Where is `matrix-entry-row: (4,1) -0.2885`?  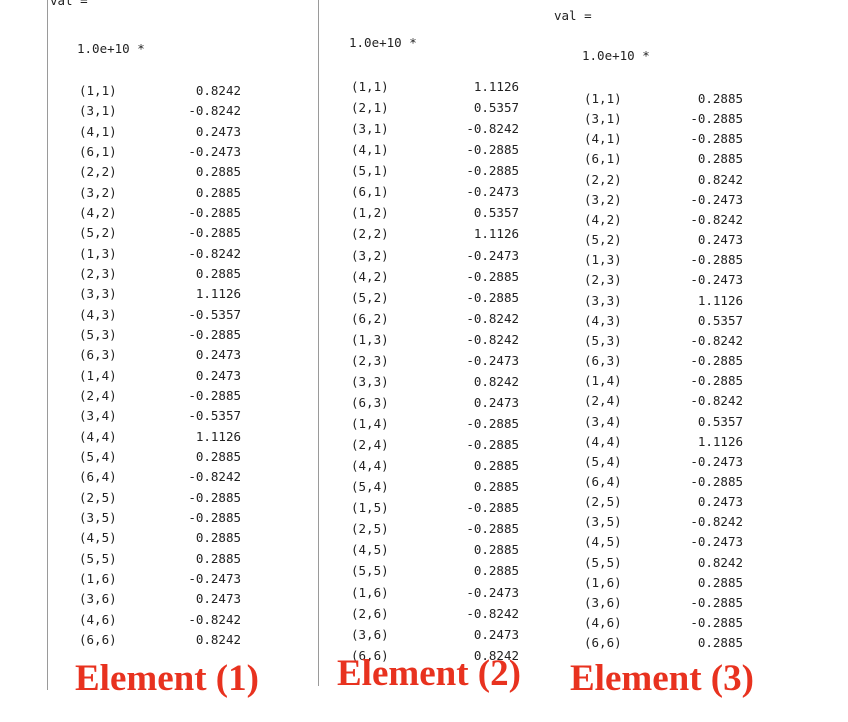
matrix-entry-row: (4,1) -0.2885 is located at coordinates (435, 149).